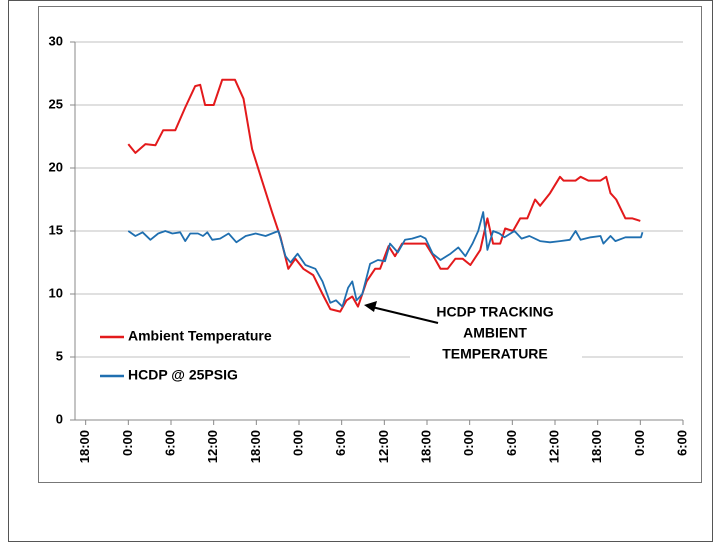  I want to click on annotation-arrow, so click(405, 315).